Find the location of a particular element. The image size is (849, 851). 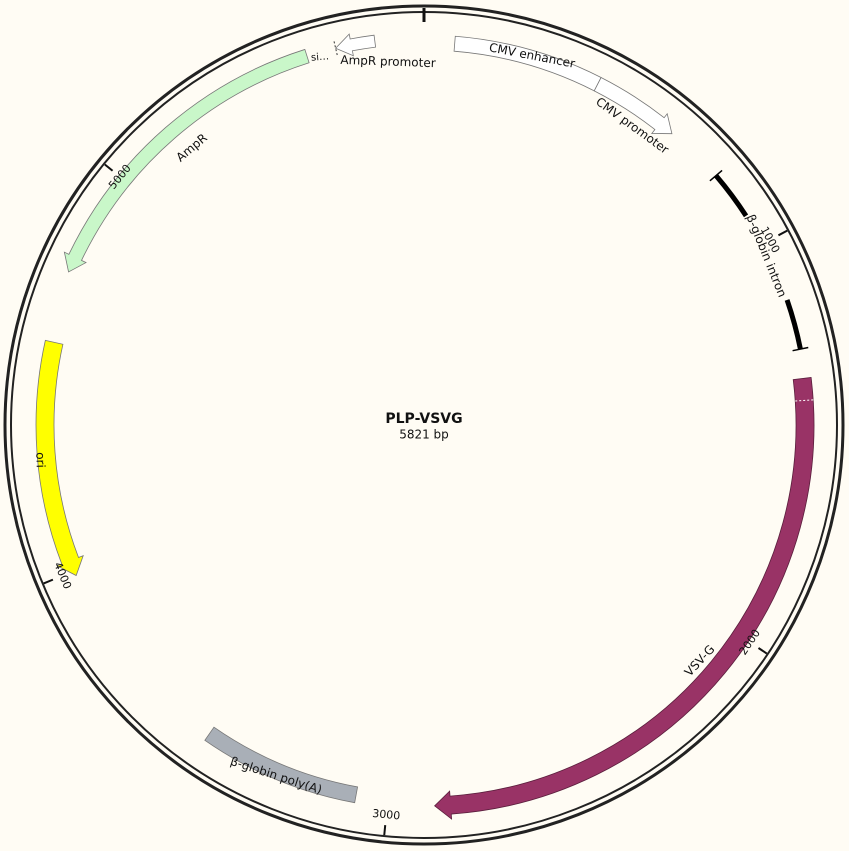

segment-divider is located at coordinates (804, 400).